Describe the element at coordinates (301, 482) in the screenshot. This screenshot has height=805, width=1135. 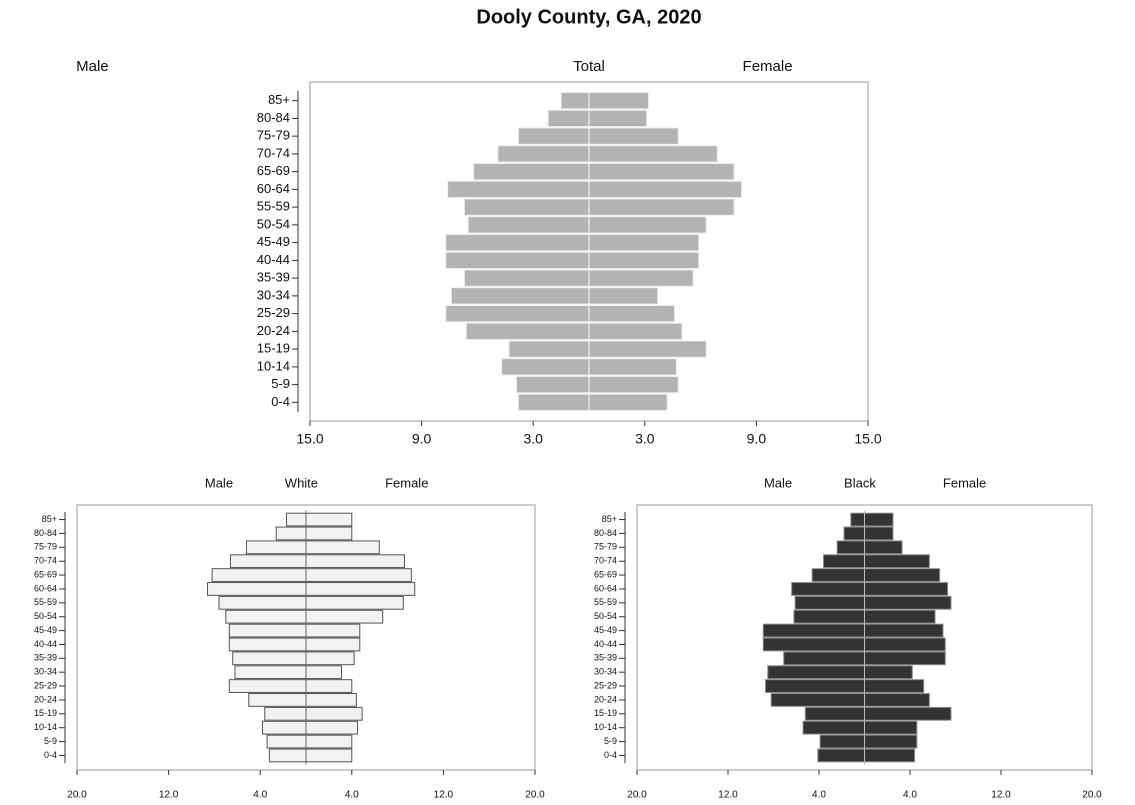
I see `subtitle: White` at that location.